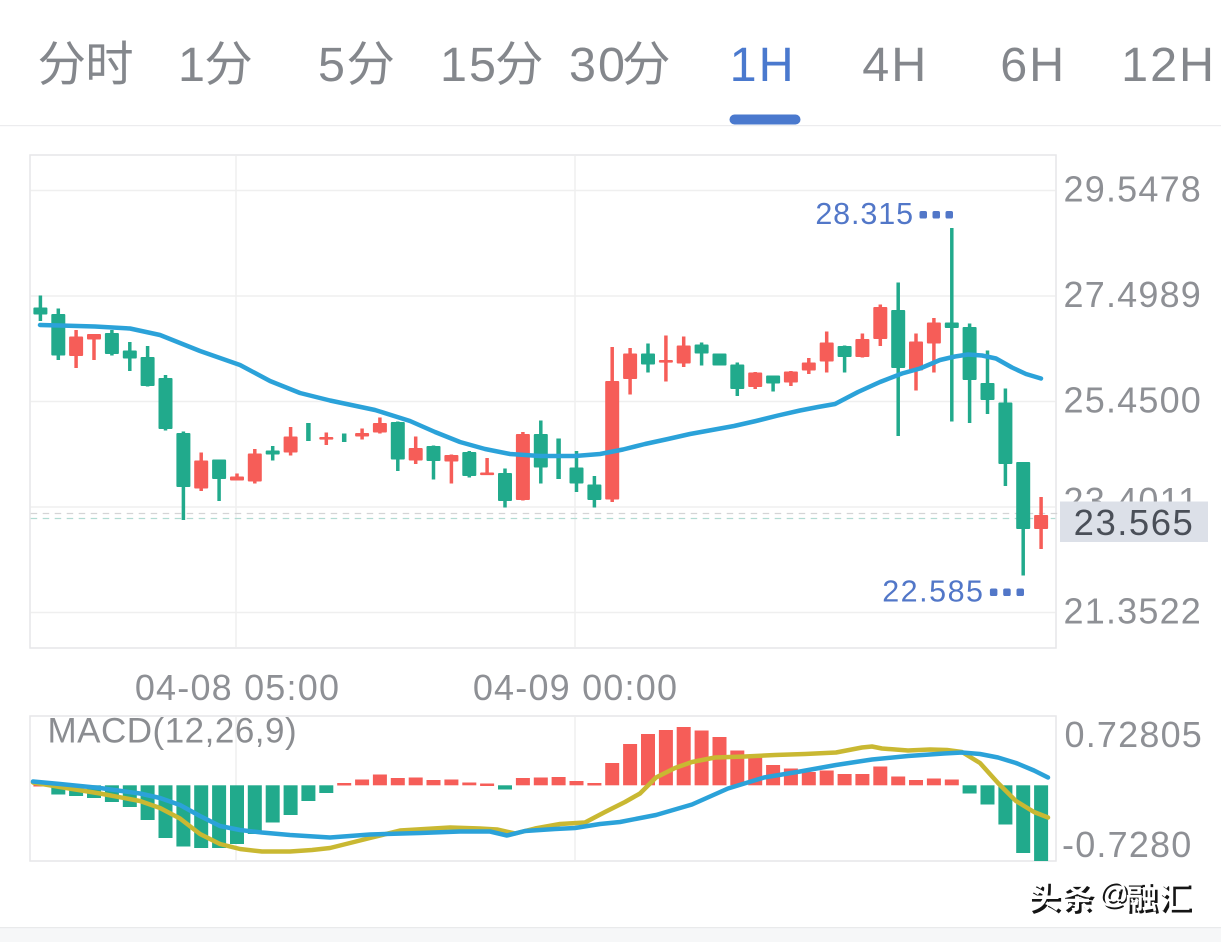 Image resolution: width=1221 pixels, height=942 pixels. Describe the element at coordinates (1133, 294) in the screenshot. I see `svg-text: 27.4989` at that location.